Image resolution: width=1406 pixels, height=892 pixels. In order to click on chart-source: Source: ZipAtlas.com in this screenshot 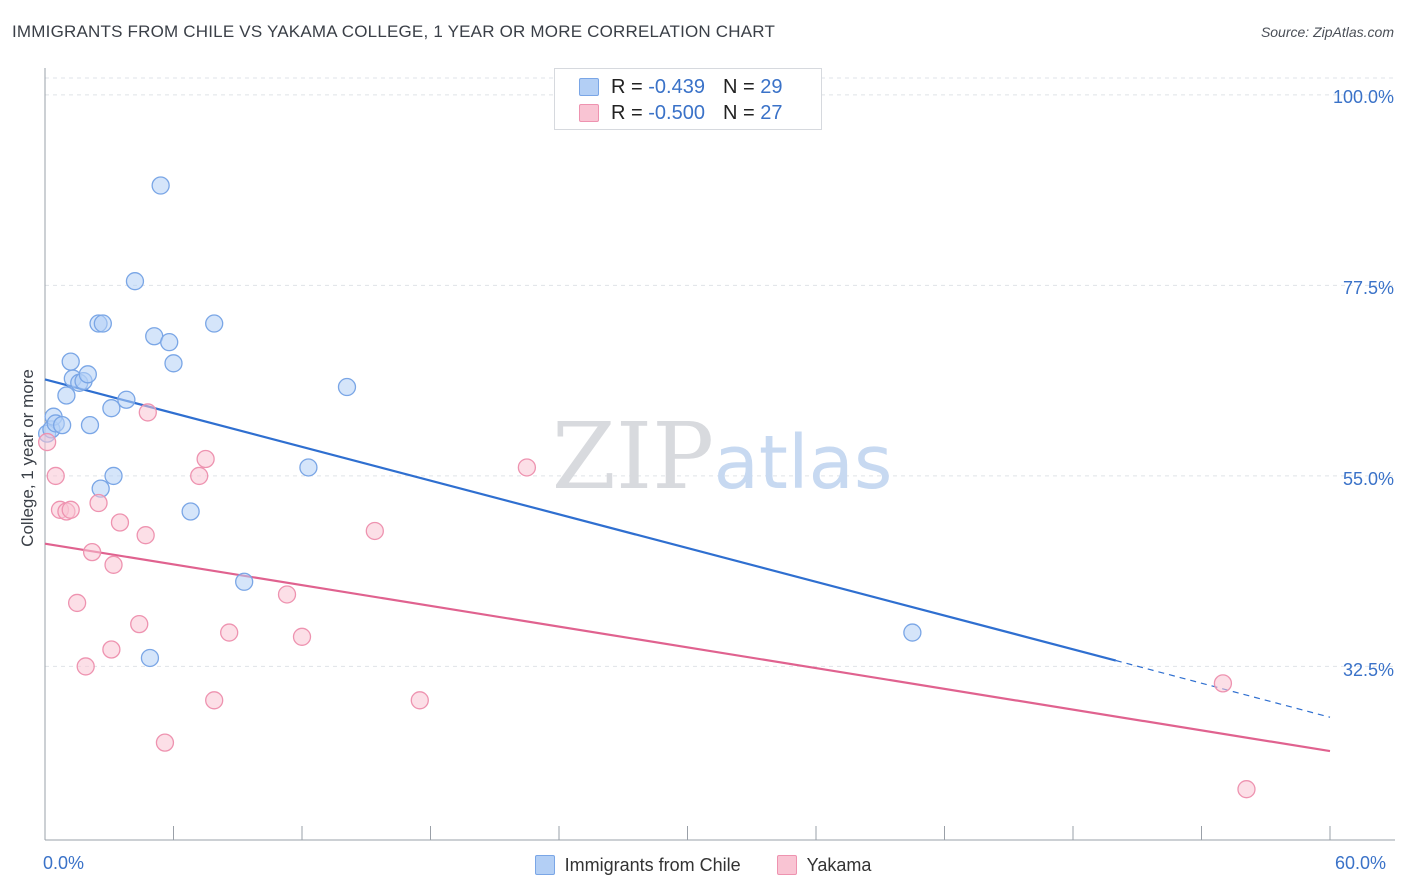, I will do `click(1327, 32)`.